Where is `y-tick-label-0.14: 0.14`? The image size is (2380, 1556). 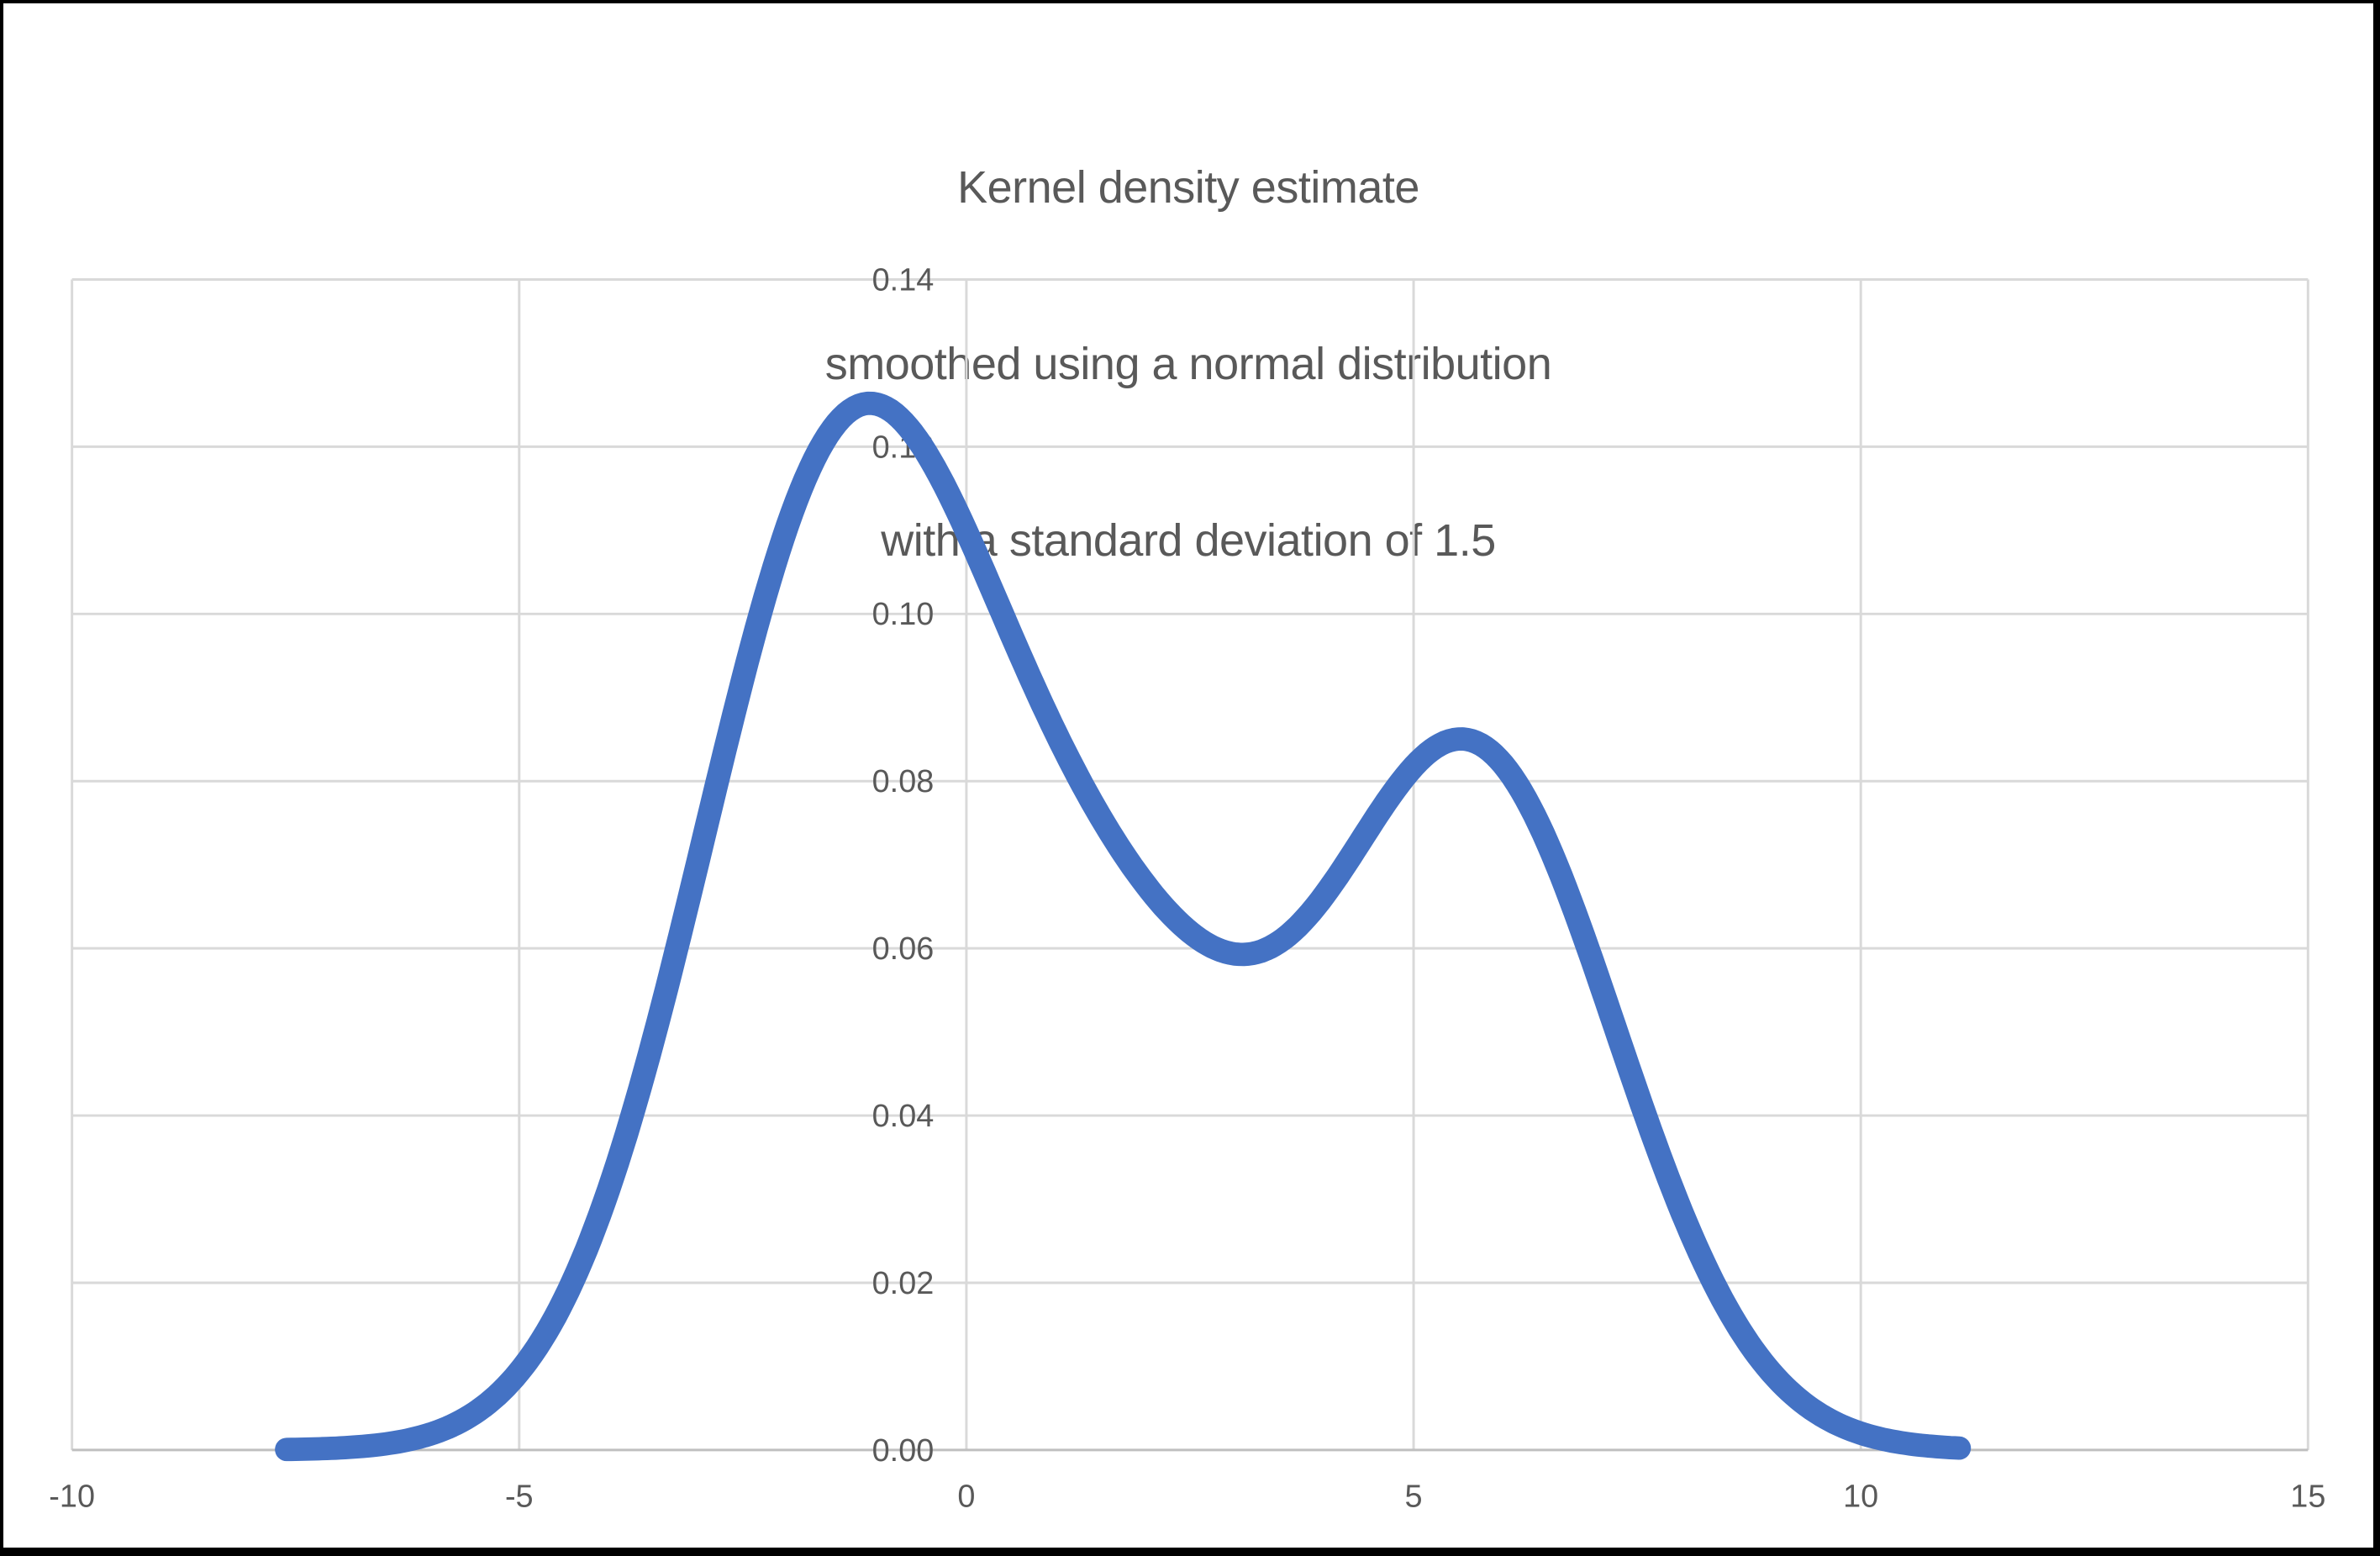 y-tick-label-0.14: 0.14 is located at coordinates (904, 280).